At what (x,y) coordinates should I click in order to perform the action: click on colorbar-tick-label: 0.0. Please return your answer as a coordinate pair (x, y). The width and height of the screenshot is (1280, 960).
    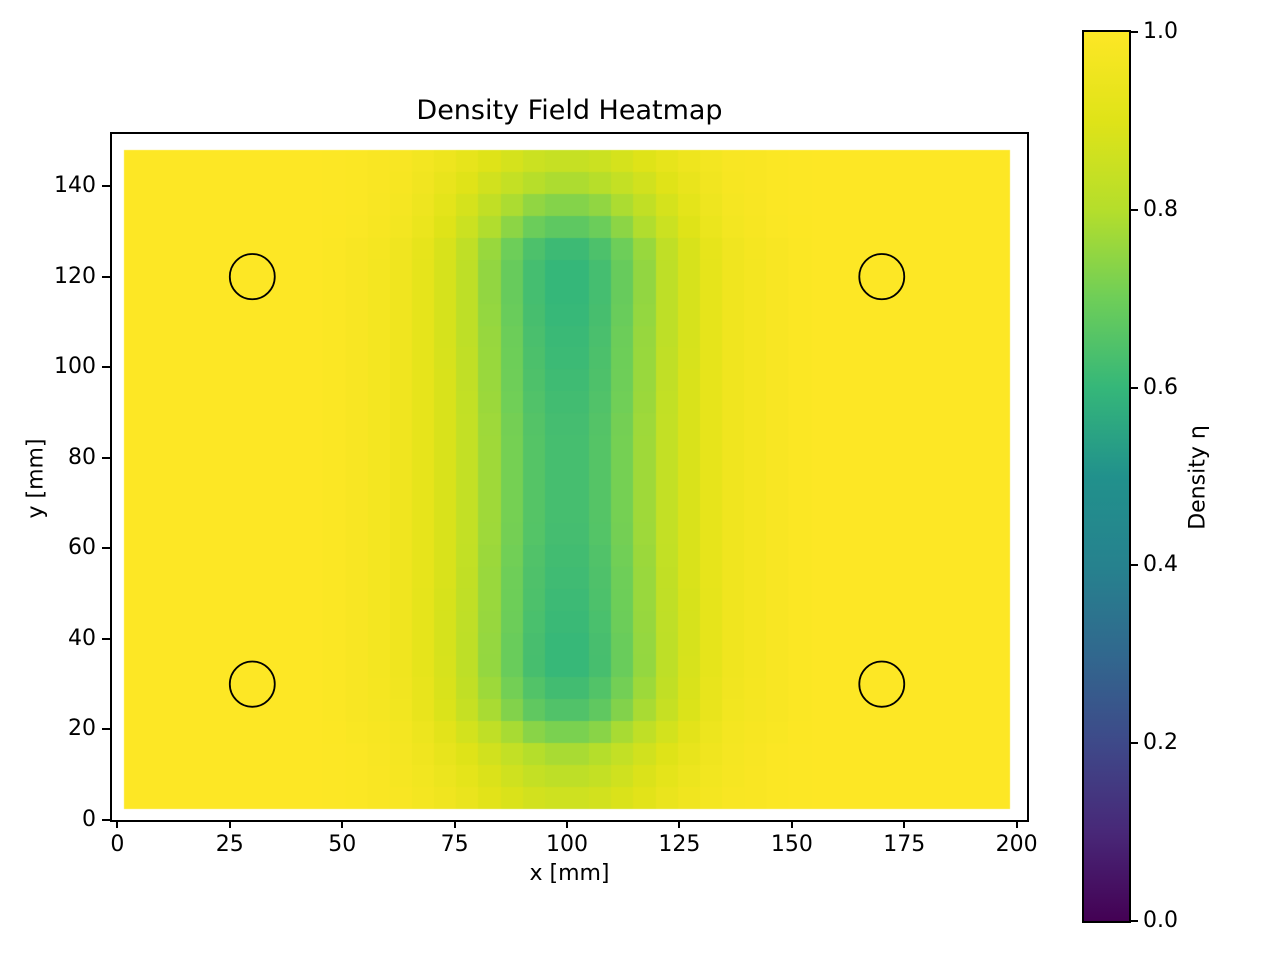
    Looking at the image, I should click on (1160, 920).